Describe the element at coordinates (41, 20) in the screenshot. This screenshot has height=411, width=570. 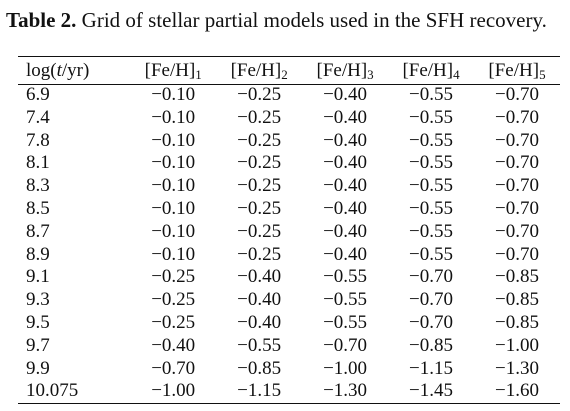
I see `caption-label: Table 2.` at that location.